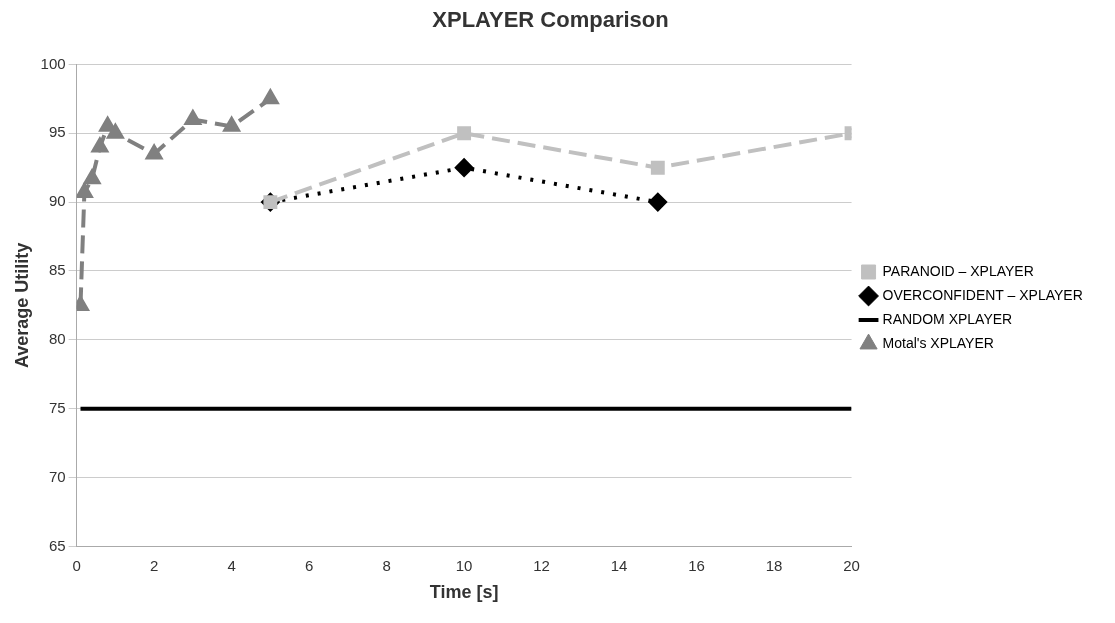  Describe the element at coordinates (550, 20) in the screenshot. I see `chart-title: XPLAYER Comparison` at that location.